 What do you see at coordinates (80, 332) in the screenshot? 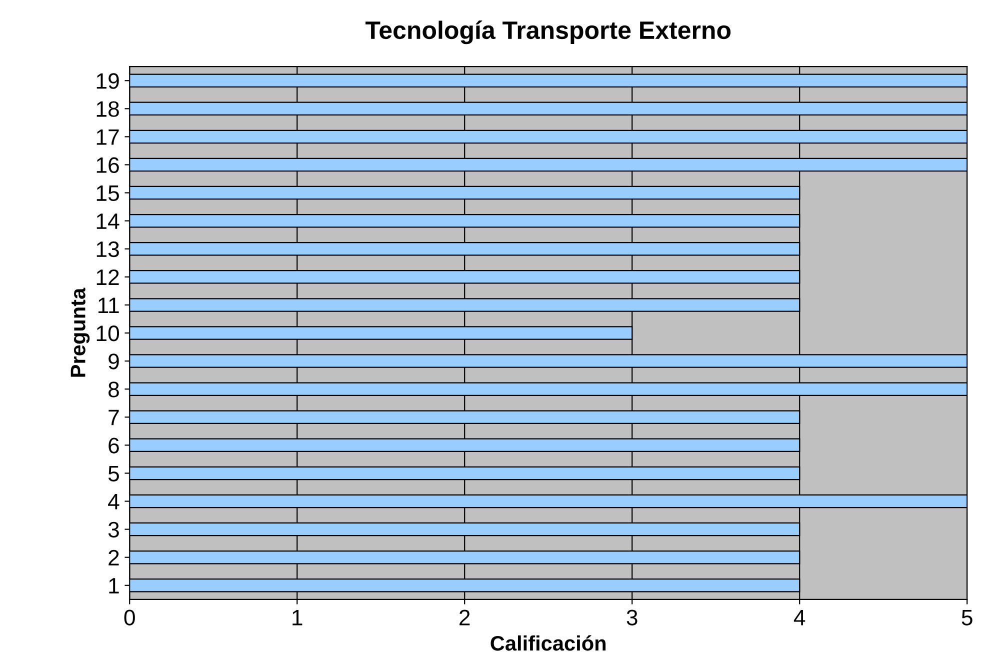
I see `y-axis-title: Pregunta` at bounding box center [80, 332].